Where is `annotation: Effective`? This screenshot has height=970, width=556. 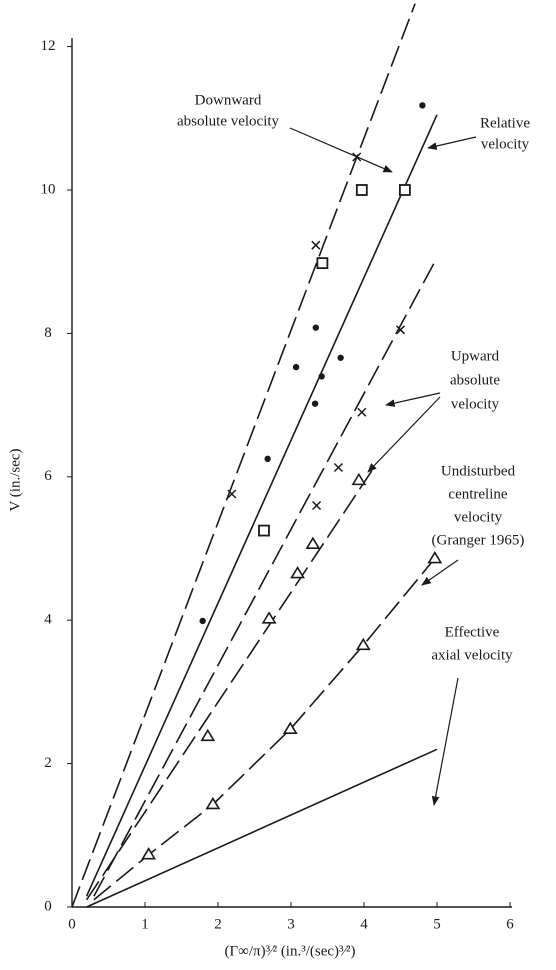 annotation: Effective is located at coordinates (472, 632).